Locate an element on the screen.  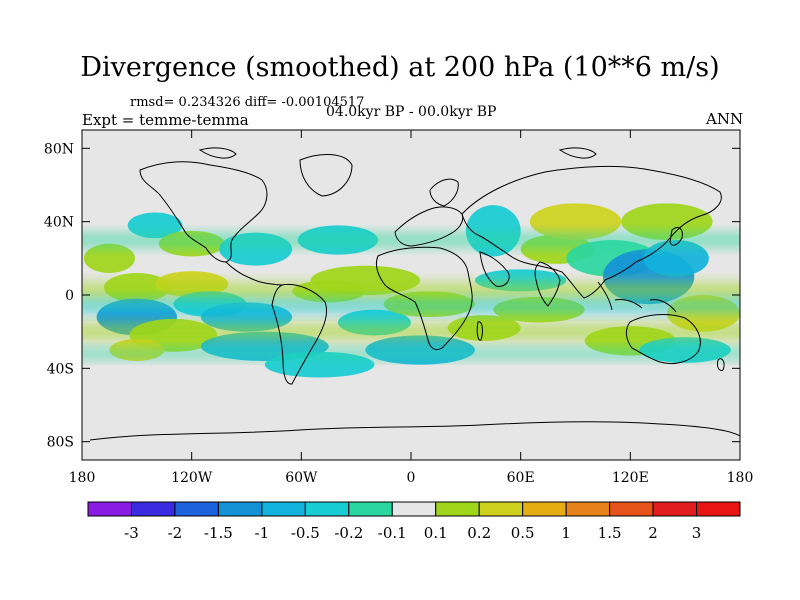
lon-tick-label: 60W is located at coordinates (301, 478).